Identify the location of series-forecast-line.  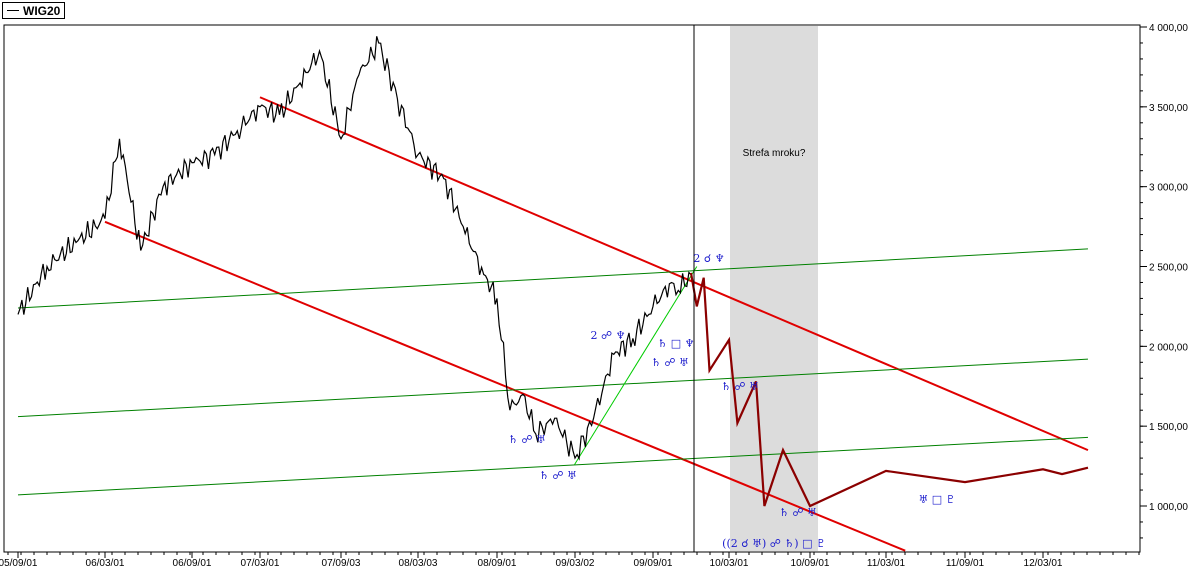
(889, 390).